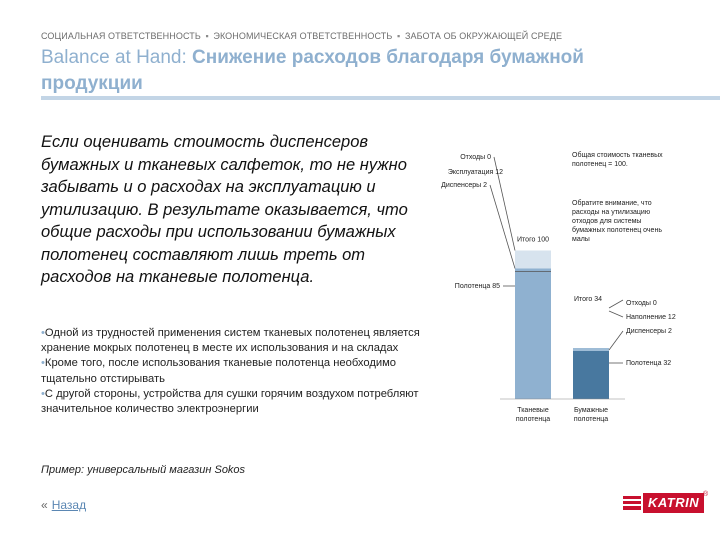 Image resolution: width=720 pixels, height=540 pixels. What do you see at coordinates (617, 230) in the screenshot?
I see `annotation-waste-note: бумажных полотенец очень` at bounding box center [617, 230].